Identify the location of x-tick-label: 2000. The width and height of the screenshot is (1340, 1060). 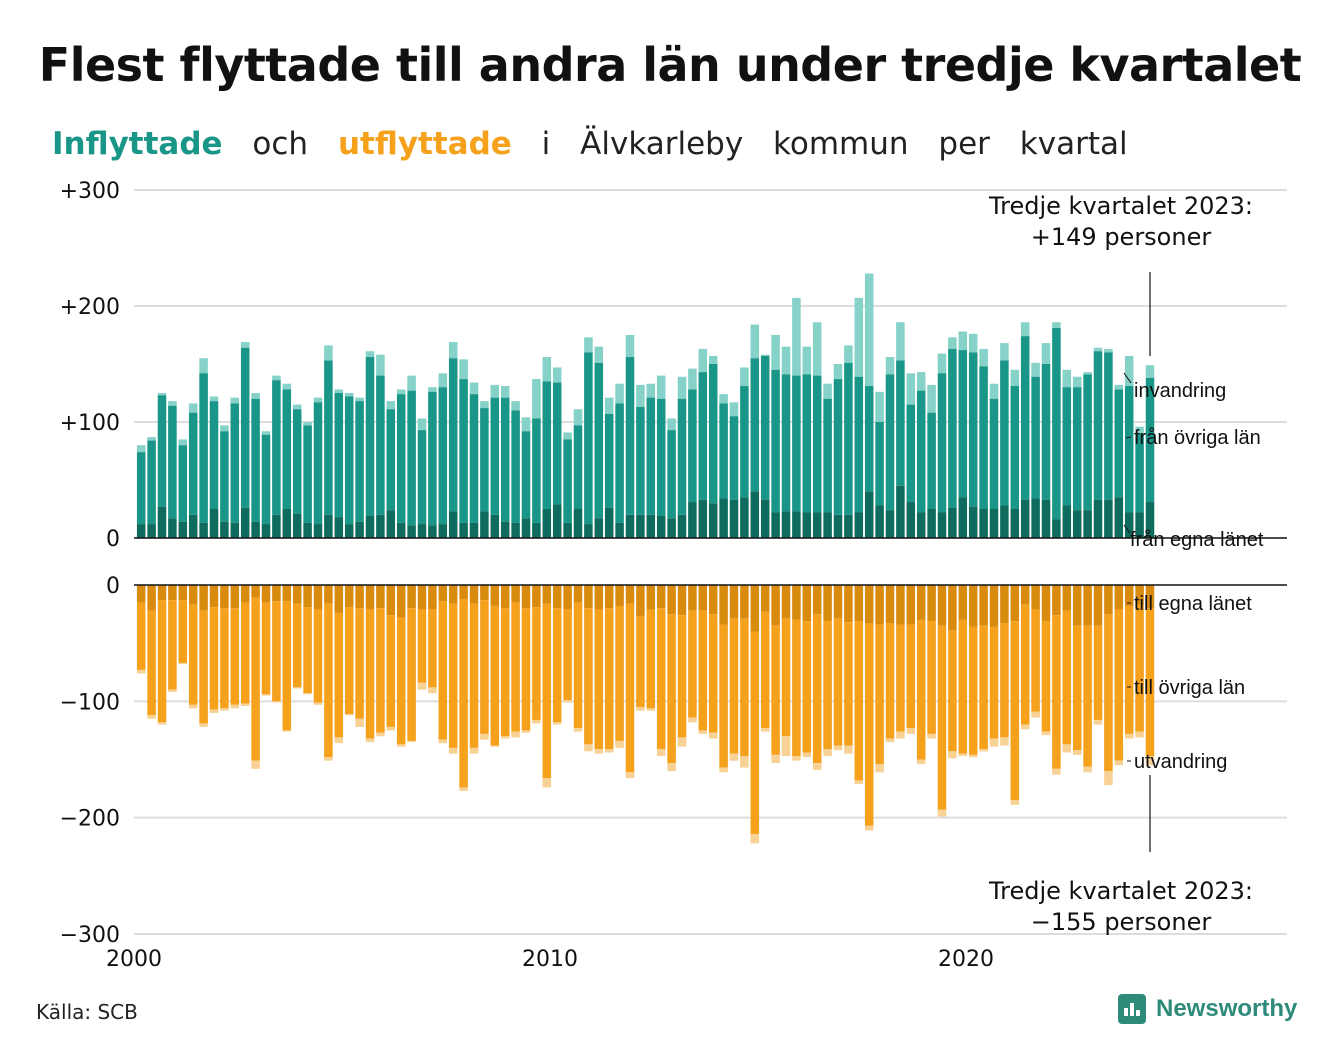
(134, 959).